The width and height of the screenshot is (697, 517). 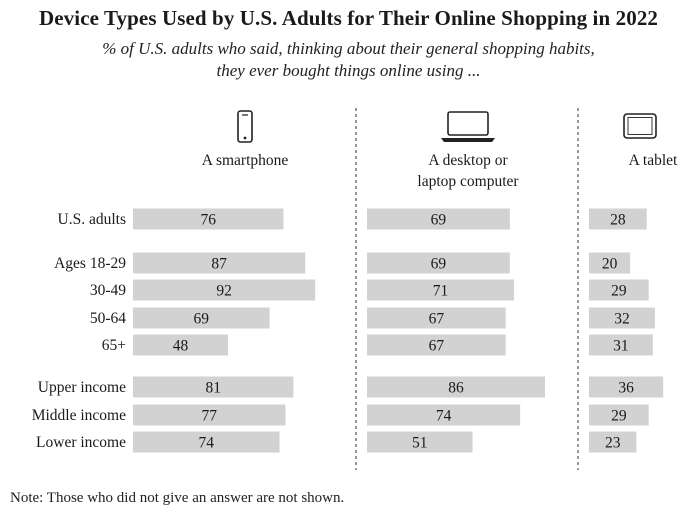 I want to click on row-label: U.S. adults, so click(x=92, y=219).